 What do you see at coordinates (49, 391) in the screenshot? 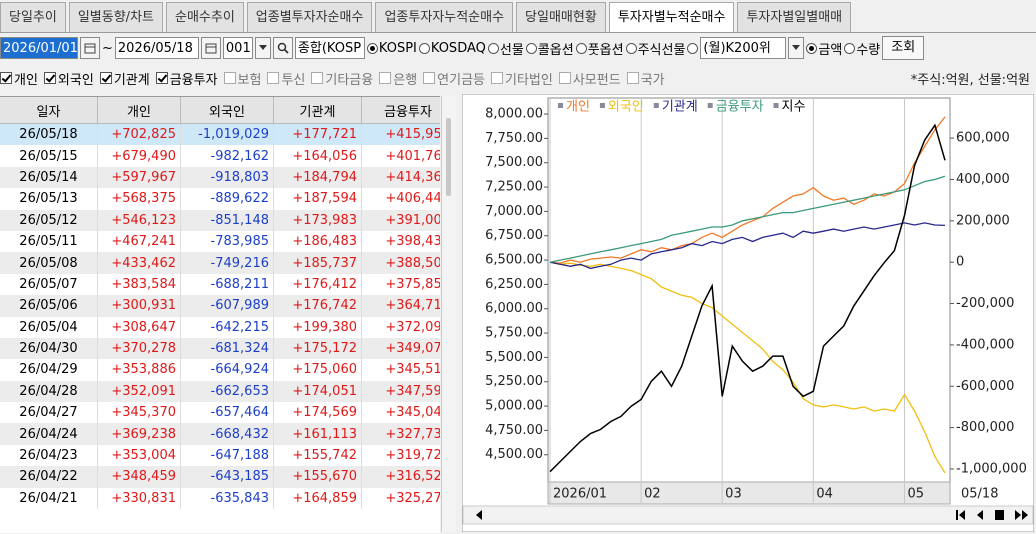
I see `date-cell: 26/04/28` at bounding box center [49, 391].